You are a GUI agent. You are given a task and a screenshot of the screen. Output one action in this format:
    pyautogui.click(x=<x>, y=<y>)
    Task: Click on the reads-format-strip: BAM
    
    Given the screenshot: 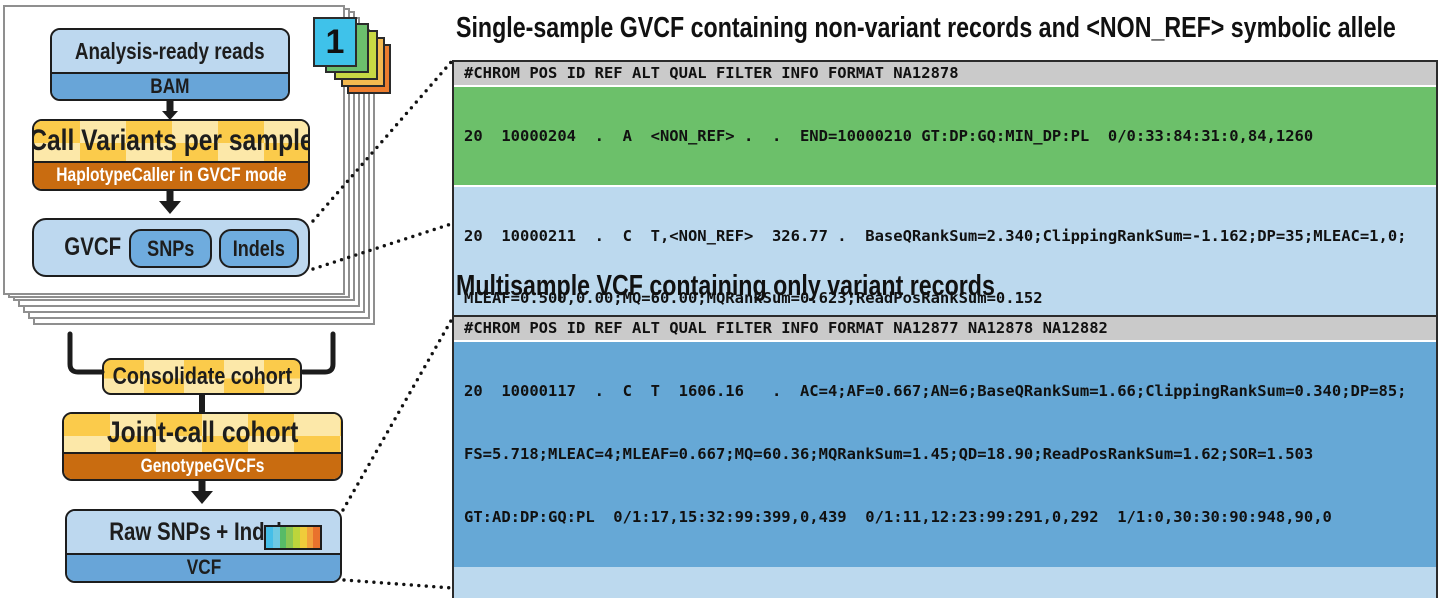 What is the action you would take?
    pyautogui.click(x=170, y=85)
    